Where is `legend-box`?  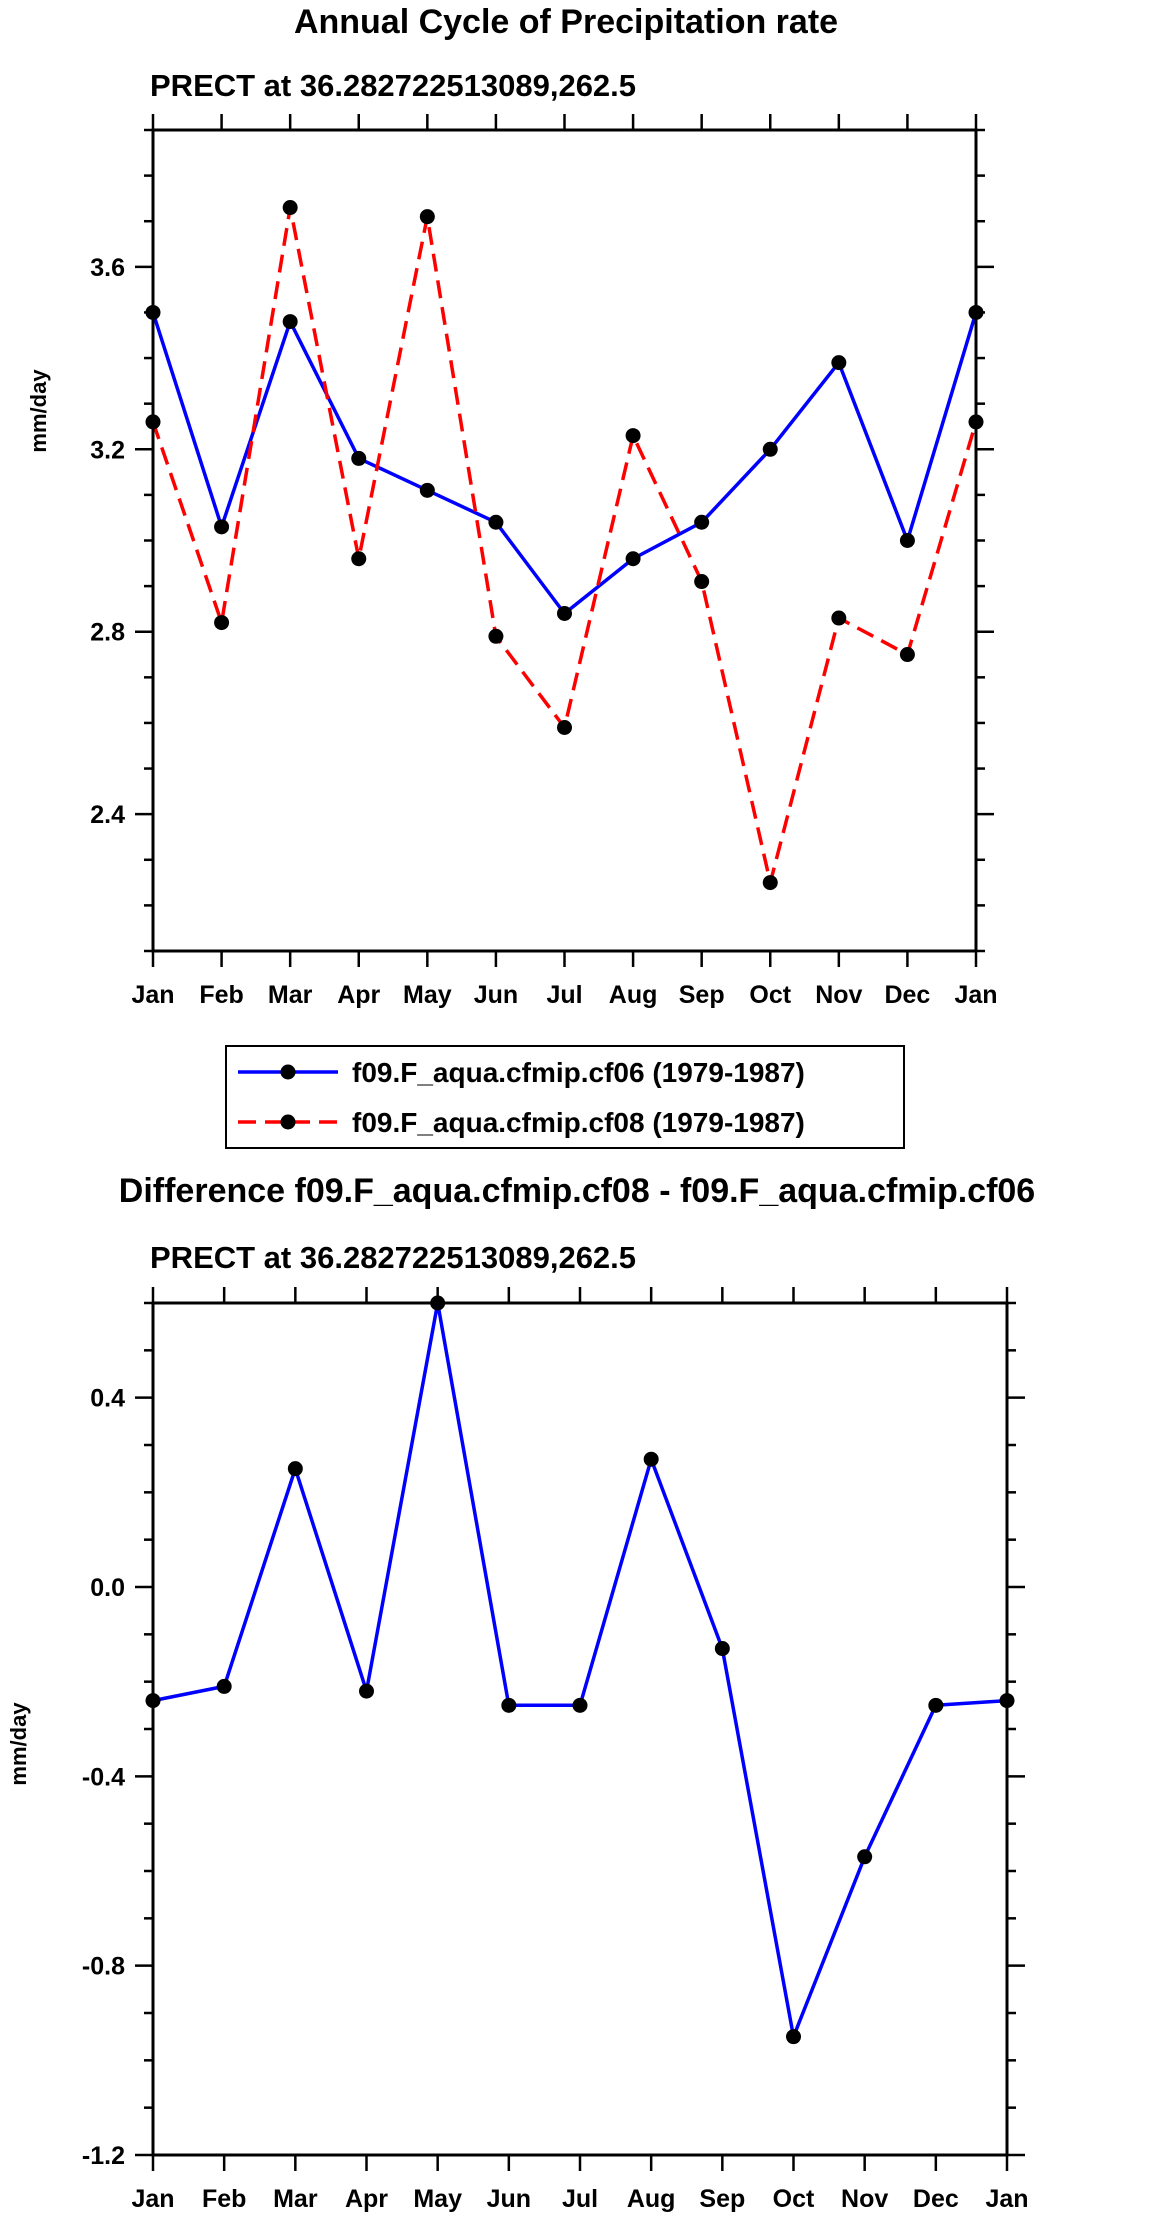 legend-box is located at coordinates (565, 1097).